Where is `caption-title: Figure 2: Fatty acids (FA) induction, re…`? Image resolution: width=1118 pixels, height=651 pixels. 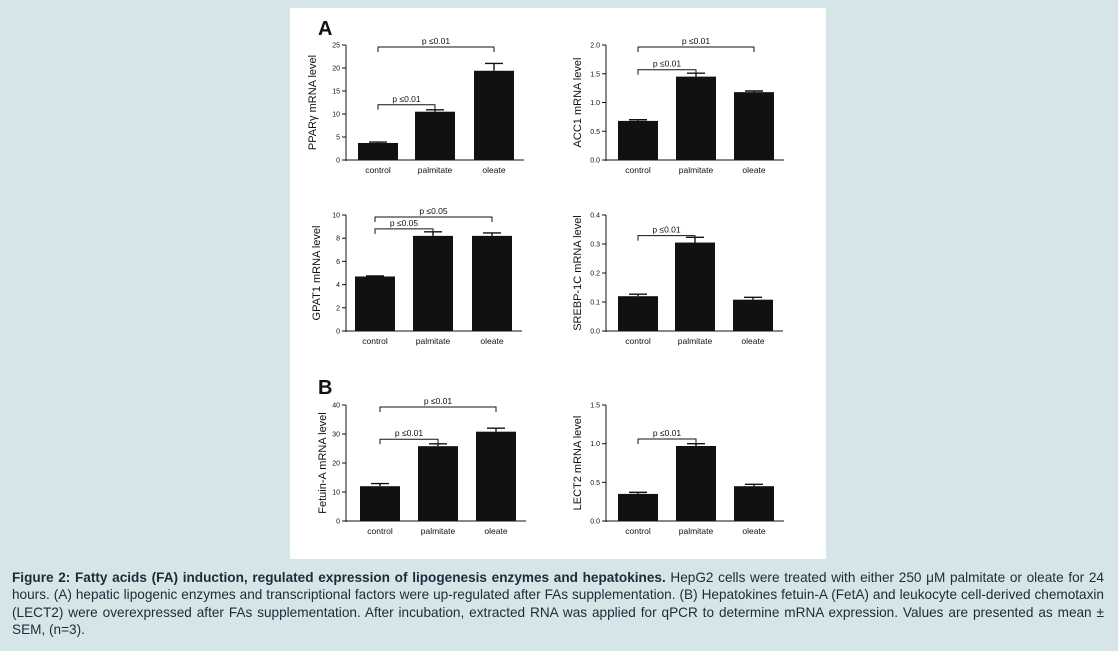 caption-title: Figure 2: Fatty acids (FA) induction, re… is located at coordinates (339, 577).